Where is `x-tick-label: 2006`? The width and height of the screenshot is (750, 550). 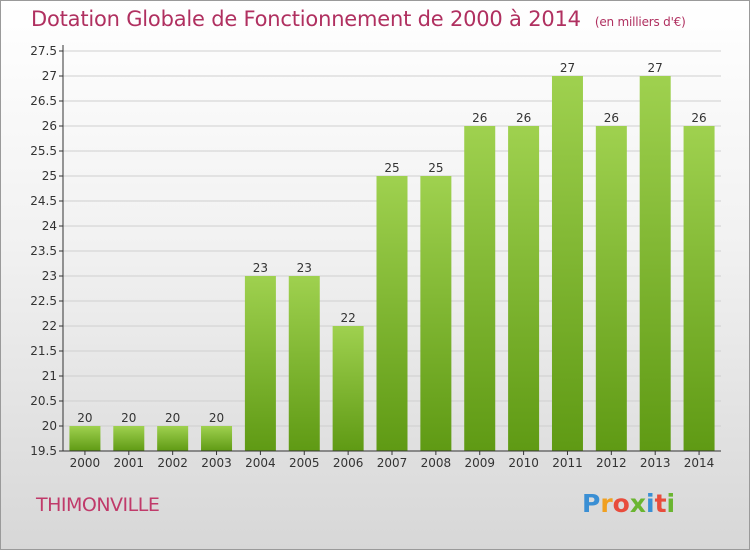 x-tick-label: 2006 is located at coordinates (348, 463).